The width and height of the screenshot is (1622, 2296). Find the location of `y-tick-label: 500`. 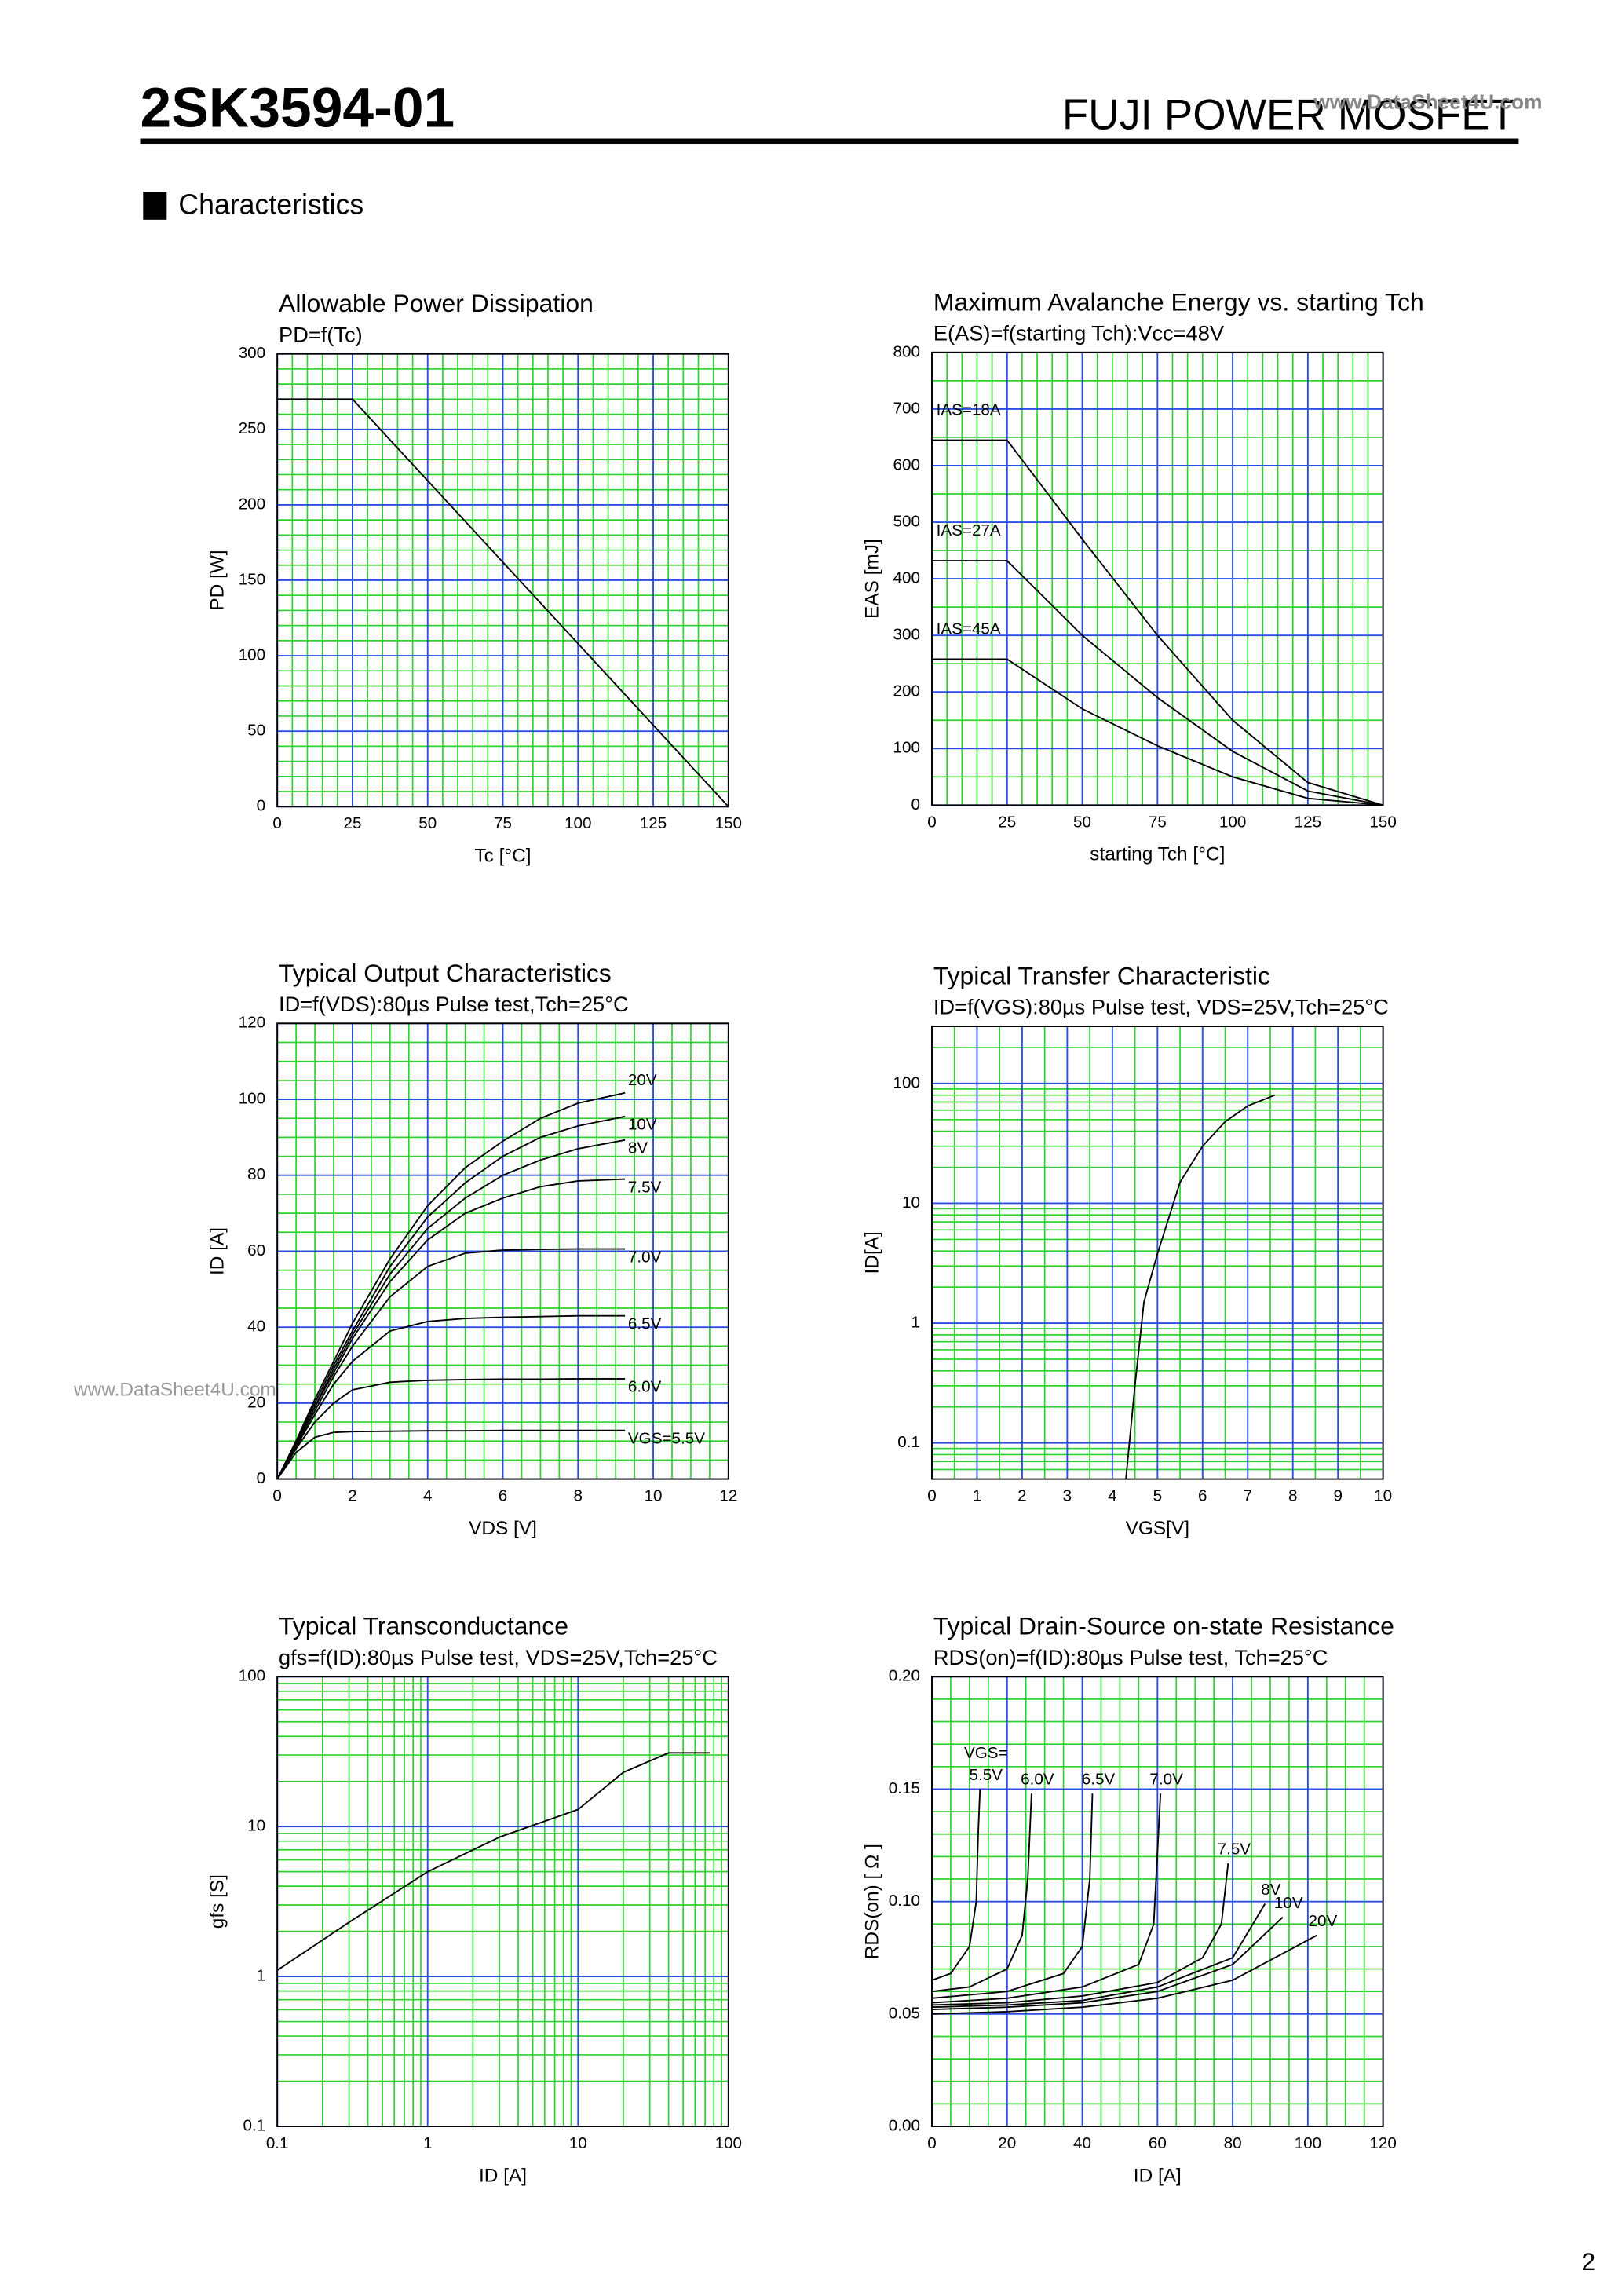

y-tick-label: 500 is located at coordinates (906, 521).